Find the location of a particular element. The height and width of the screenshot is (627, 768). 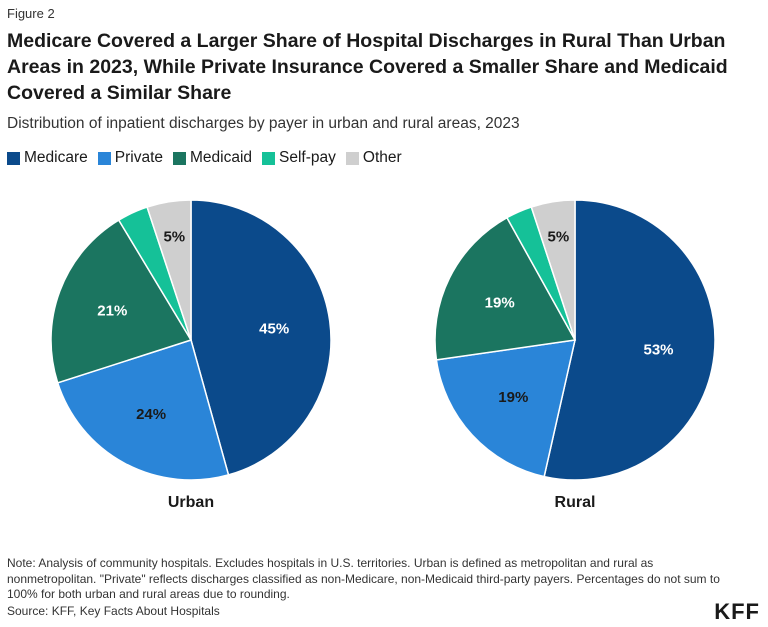

legend-label: Medicaid is located at coordinates (221, 157).